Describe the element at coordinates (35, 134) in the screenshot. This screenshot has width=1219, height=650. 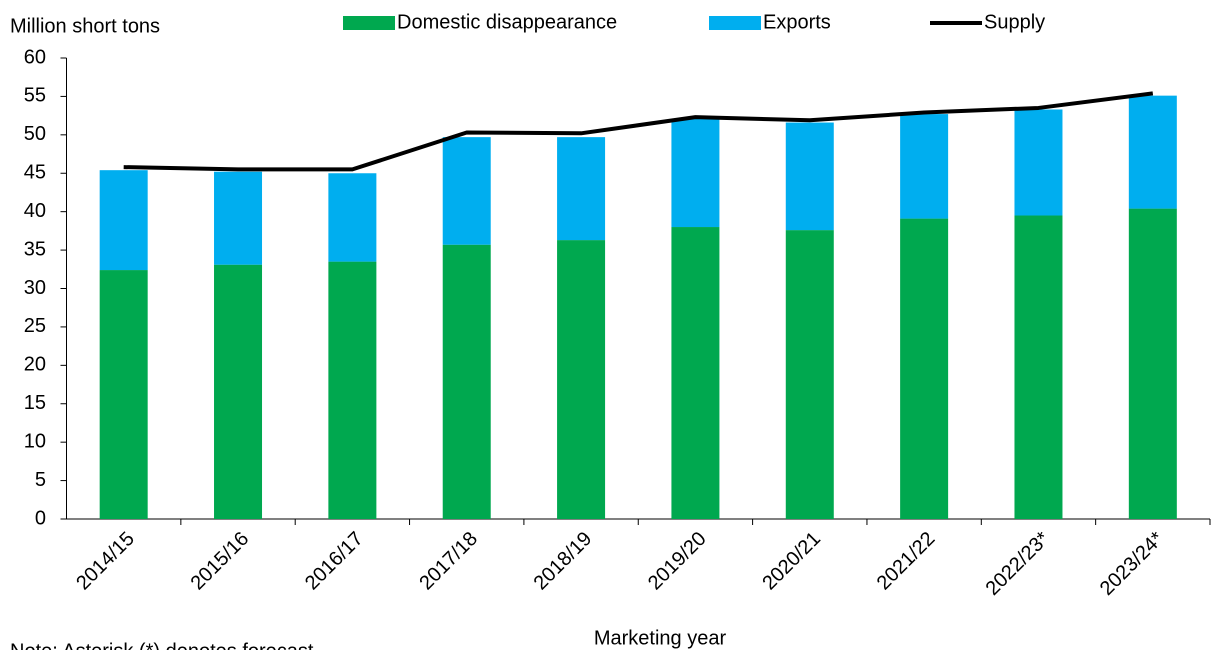
I see `y-tick-label: 50` at that location.